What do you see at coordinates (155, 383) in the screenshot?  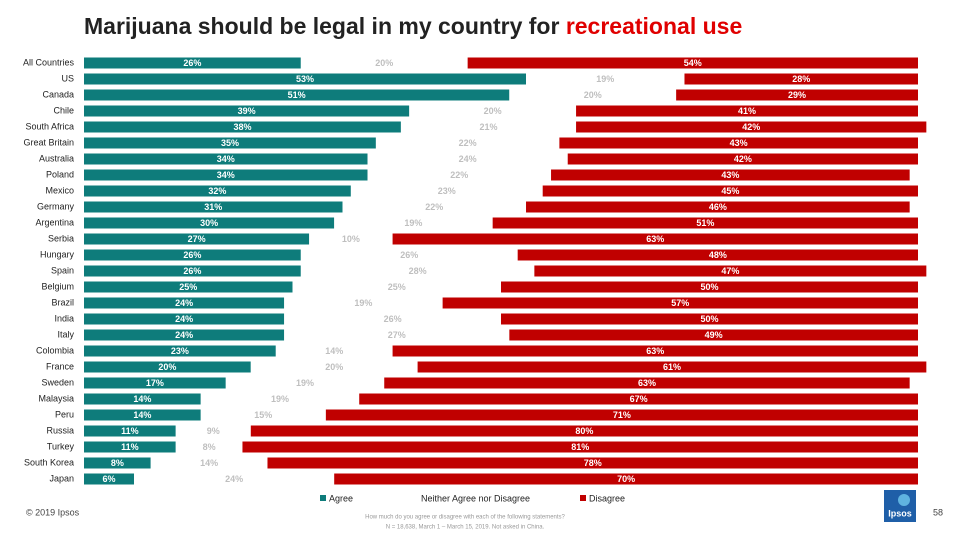 I see `data-label: 17%` at bounding box center [155, 383].